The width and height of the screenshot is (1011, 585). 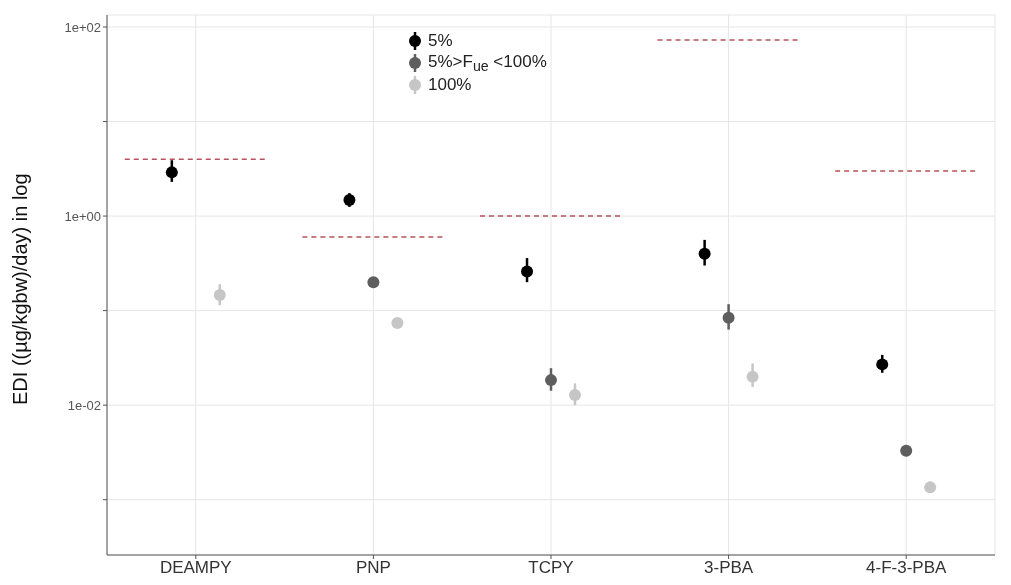 I want to click on y-tick-label: 1e+00, so click(x=82, y=216).